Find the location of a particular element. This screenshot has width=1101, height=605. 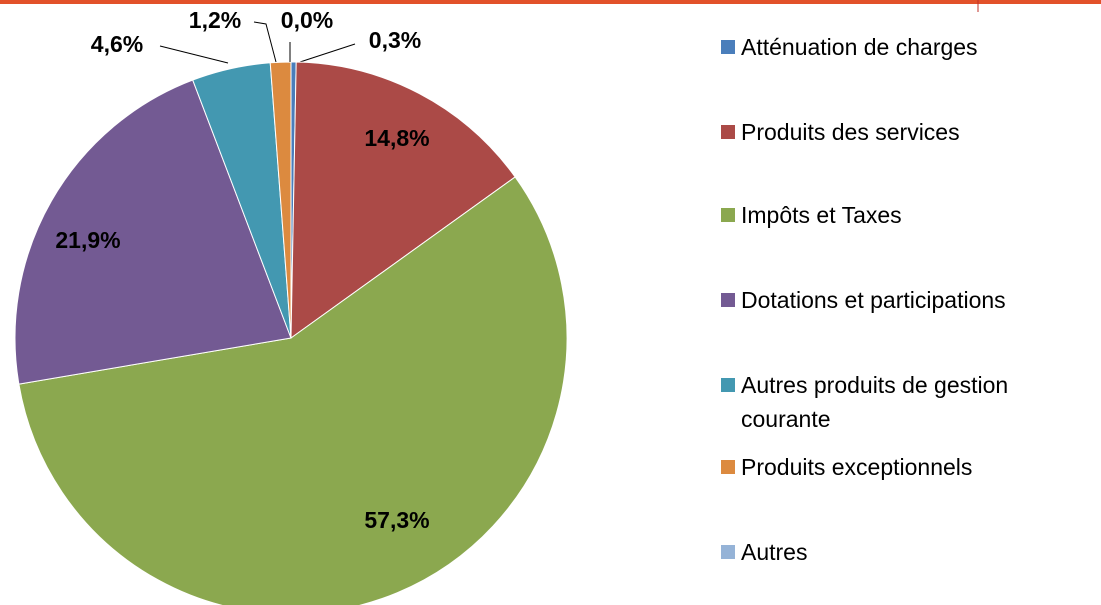

legend-label: Produits exceptionnels is located at coordinates (857, 467).